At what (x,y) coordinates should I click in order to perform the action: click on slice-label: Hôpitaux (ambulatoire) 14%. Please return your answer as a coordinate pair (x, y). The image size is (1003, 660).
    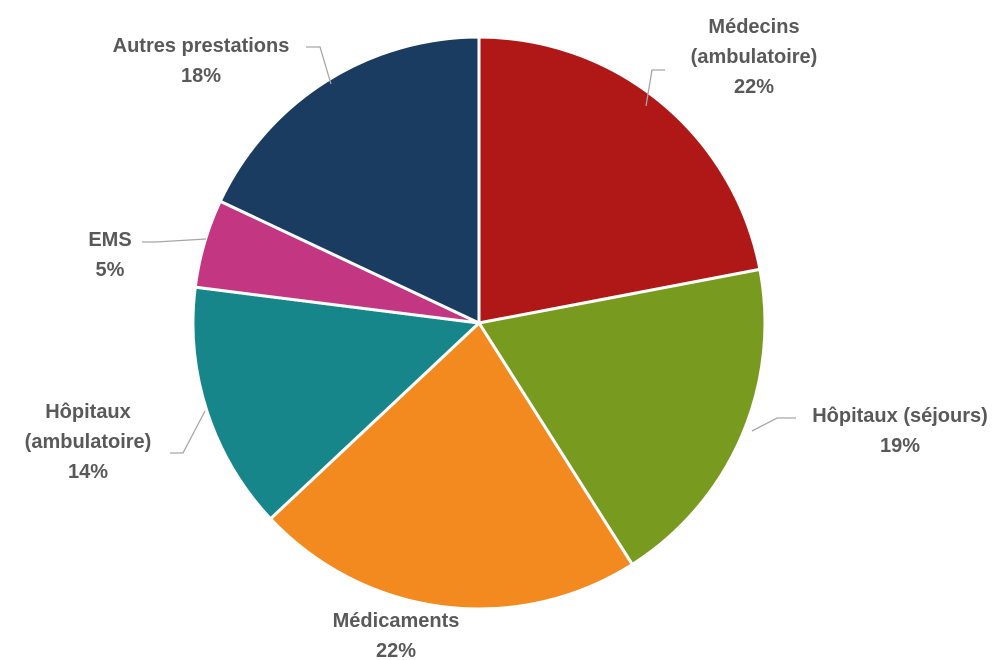
    Looking at the image, I should click on (88, 442).